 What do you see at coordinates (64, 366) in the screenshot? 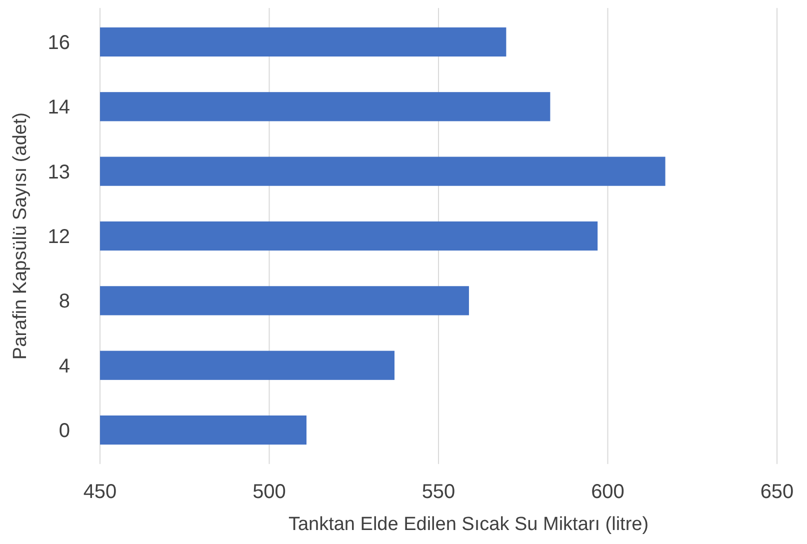
I see `y-tick-label: 4` at bounding box center [64, 366].